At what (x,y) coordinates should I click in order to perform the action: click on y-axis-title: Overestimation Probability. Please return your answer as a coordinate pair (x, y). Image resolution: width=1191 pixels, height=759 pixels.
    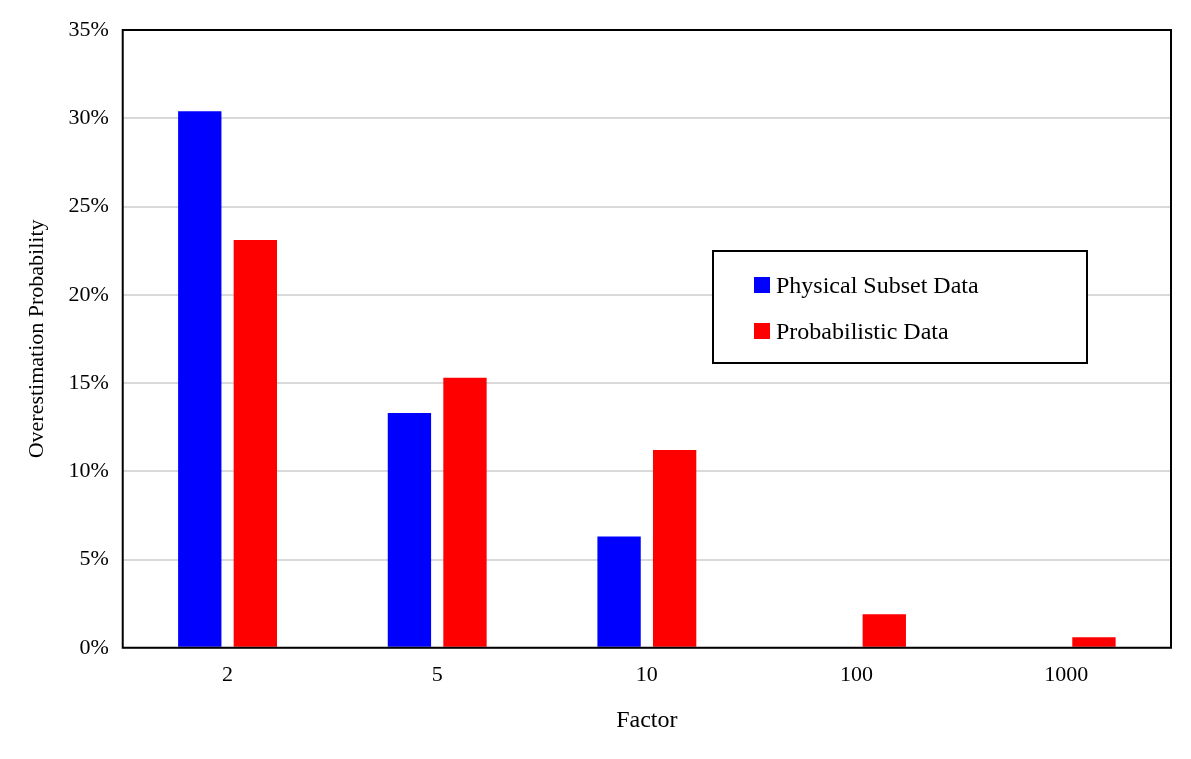
    Looking at the image, I should click on (35, 339).